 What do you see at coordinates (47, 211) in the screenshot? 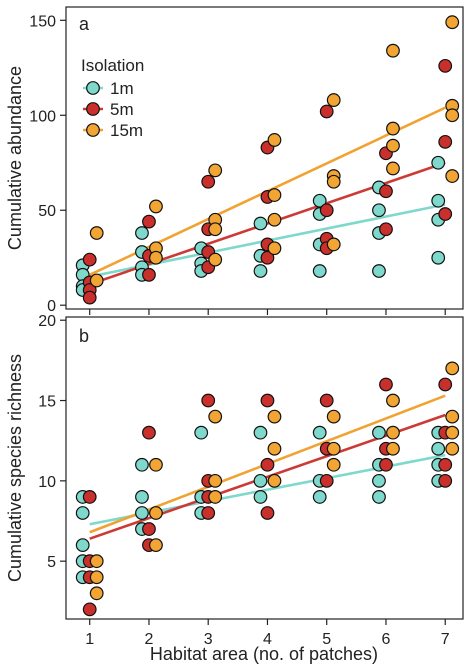
I see `panel-a-y-tick-label: 50` at bounding box center [47, 211].